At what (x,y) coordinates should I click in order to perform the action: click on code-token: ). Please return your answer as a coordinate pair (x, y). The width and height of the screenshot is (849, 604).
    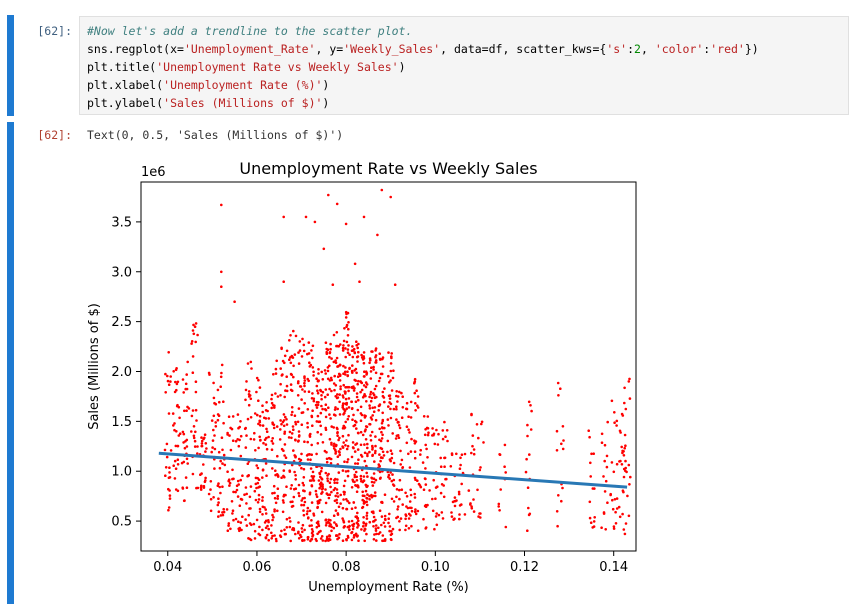
    Looking at the image, I should click on (402, 67).